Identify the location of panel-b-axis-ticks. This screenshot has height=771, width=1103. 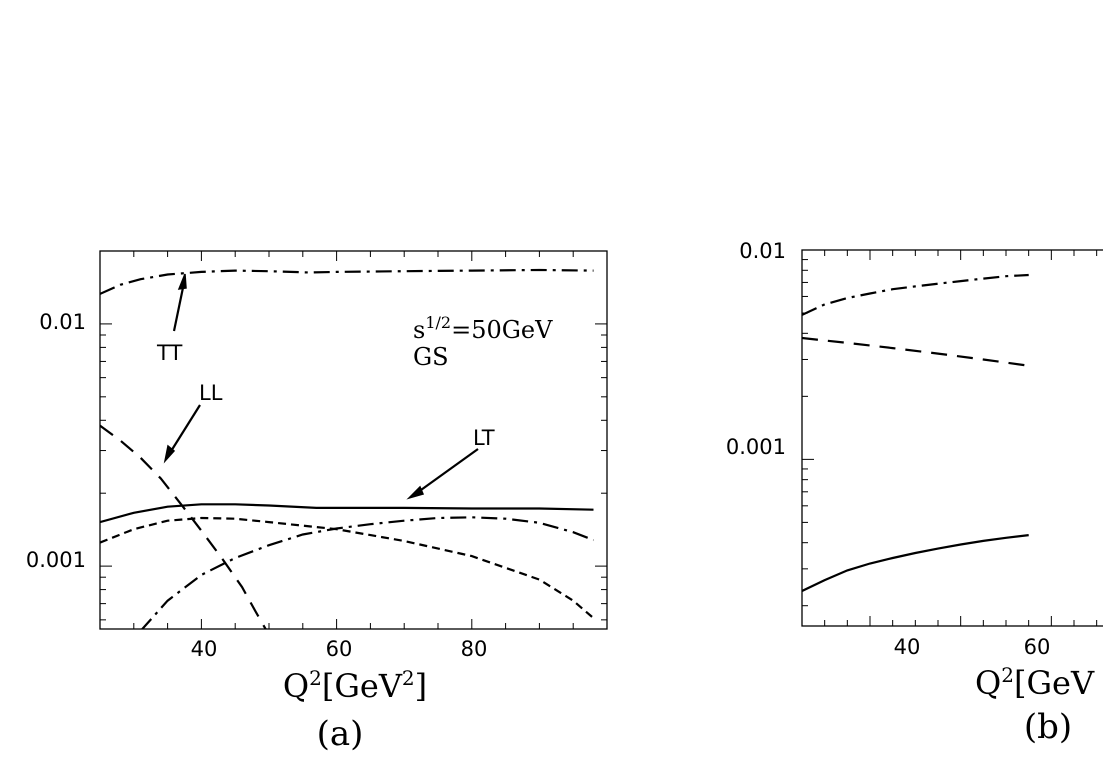
(950, 437).